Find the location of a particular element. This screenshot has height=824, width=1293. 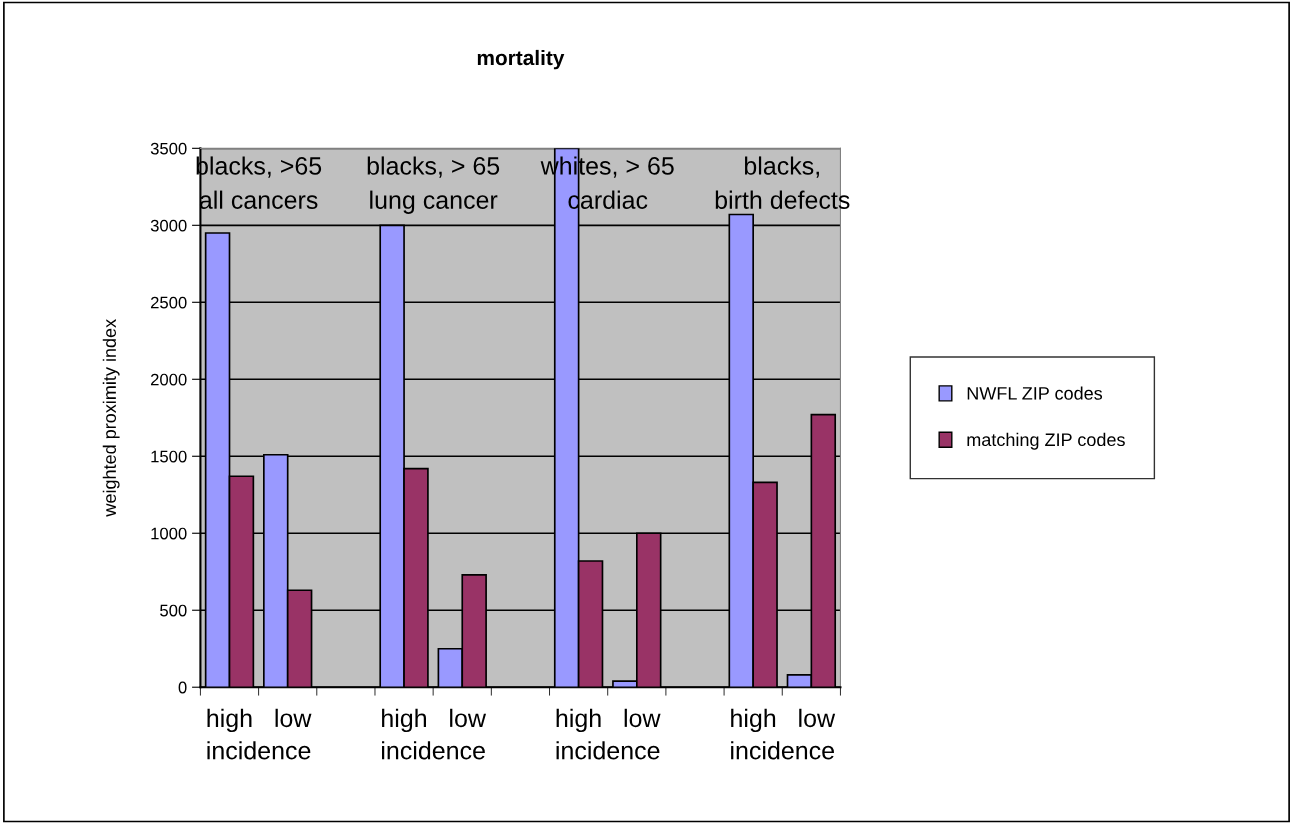

y-tick-label: 500 is located at coordinates (173, 610).